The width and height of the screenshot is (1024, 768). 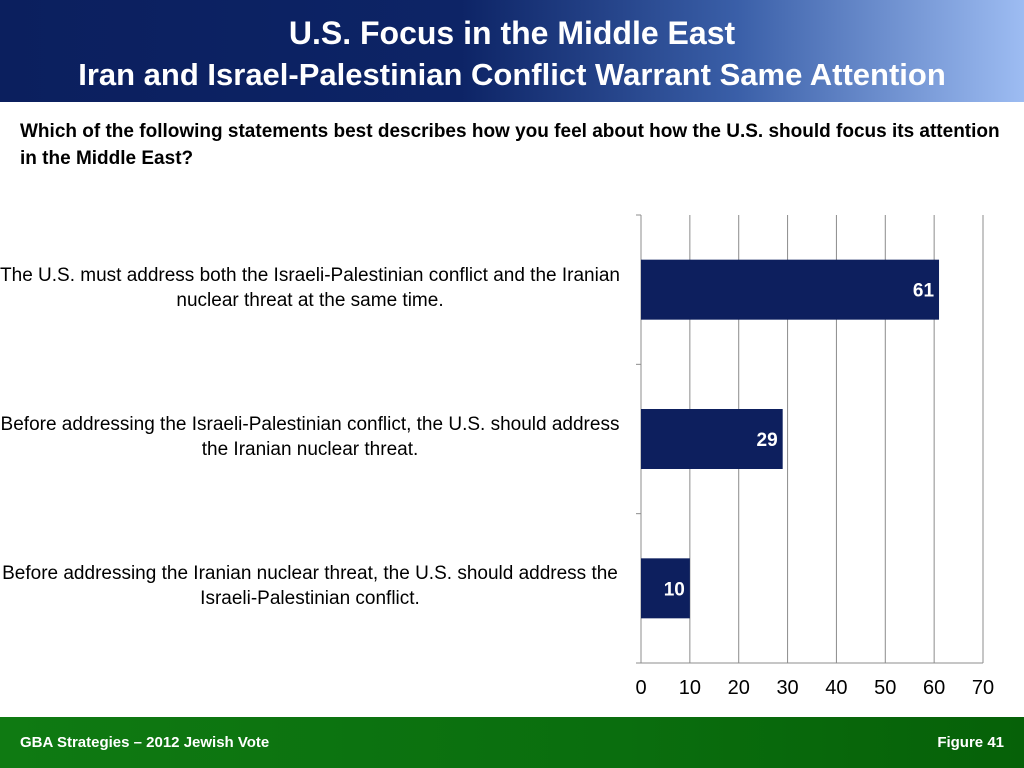 What do you see at coordinates (145, 742) in the screenshot?
I see `footer-source: GBA Strategies – 2012 Jewish Vote` at bounding box center [145, 742].